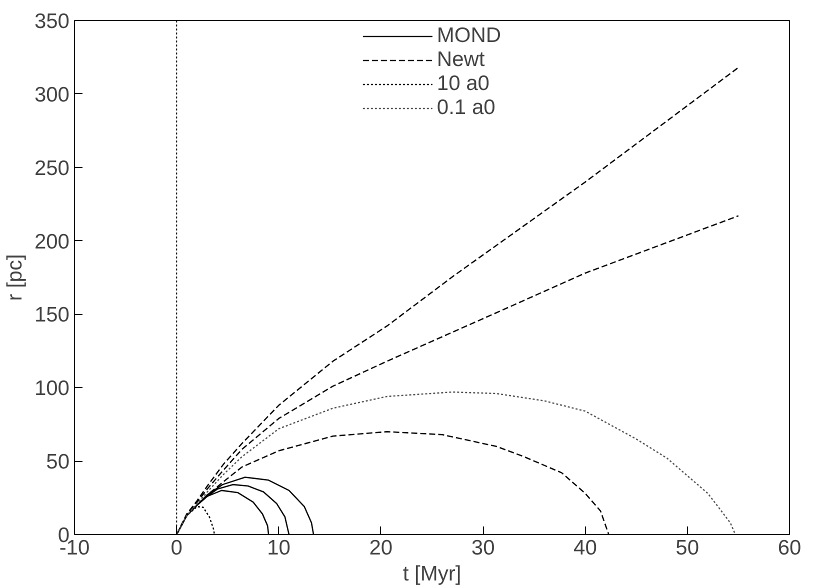  I want to click on y-tick-label: 250, so click(52, 168).